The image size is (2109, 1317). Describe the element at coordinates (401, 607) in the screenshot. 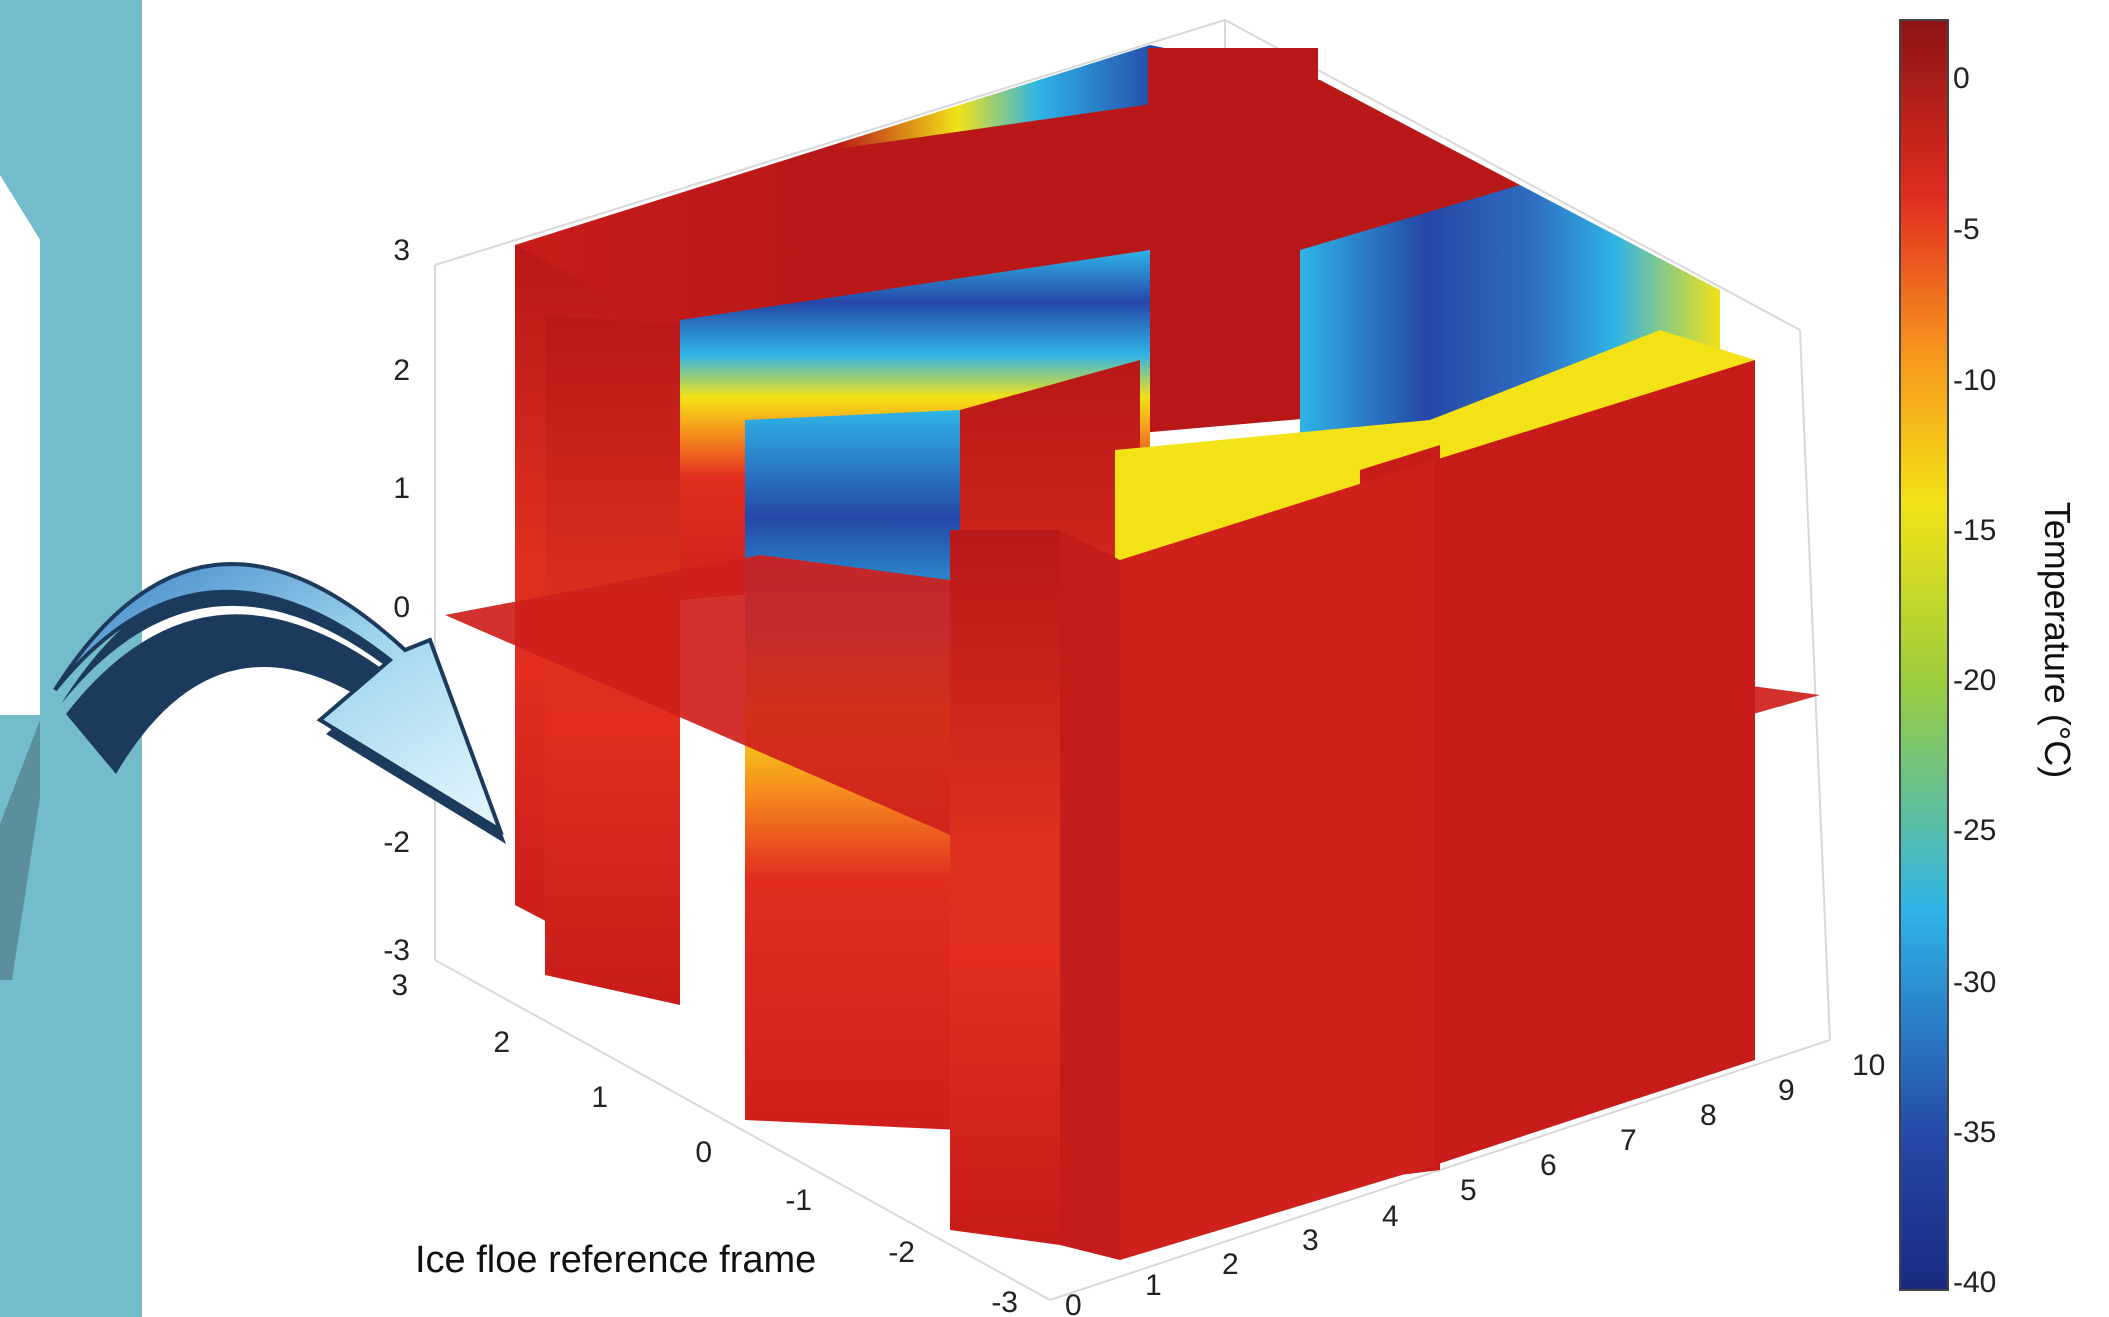

I see `z-tick-label: 0` at that location.